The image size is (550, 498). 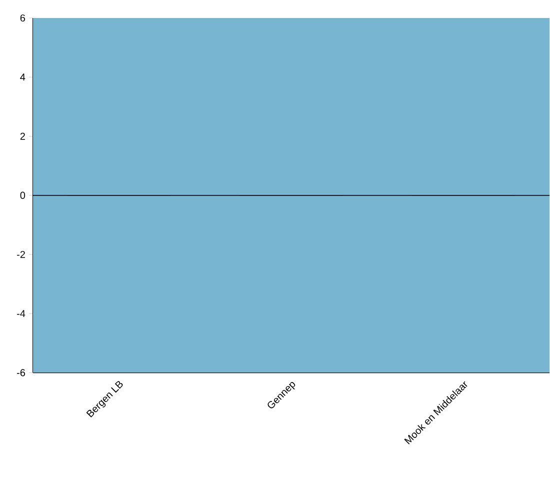 I want to click on y-tick-label: -2, so click(x=21, y=254).